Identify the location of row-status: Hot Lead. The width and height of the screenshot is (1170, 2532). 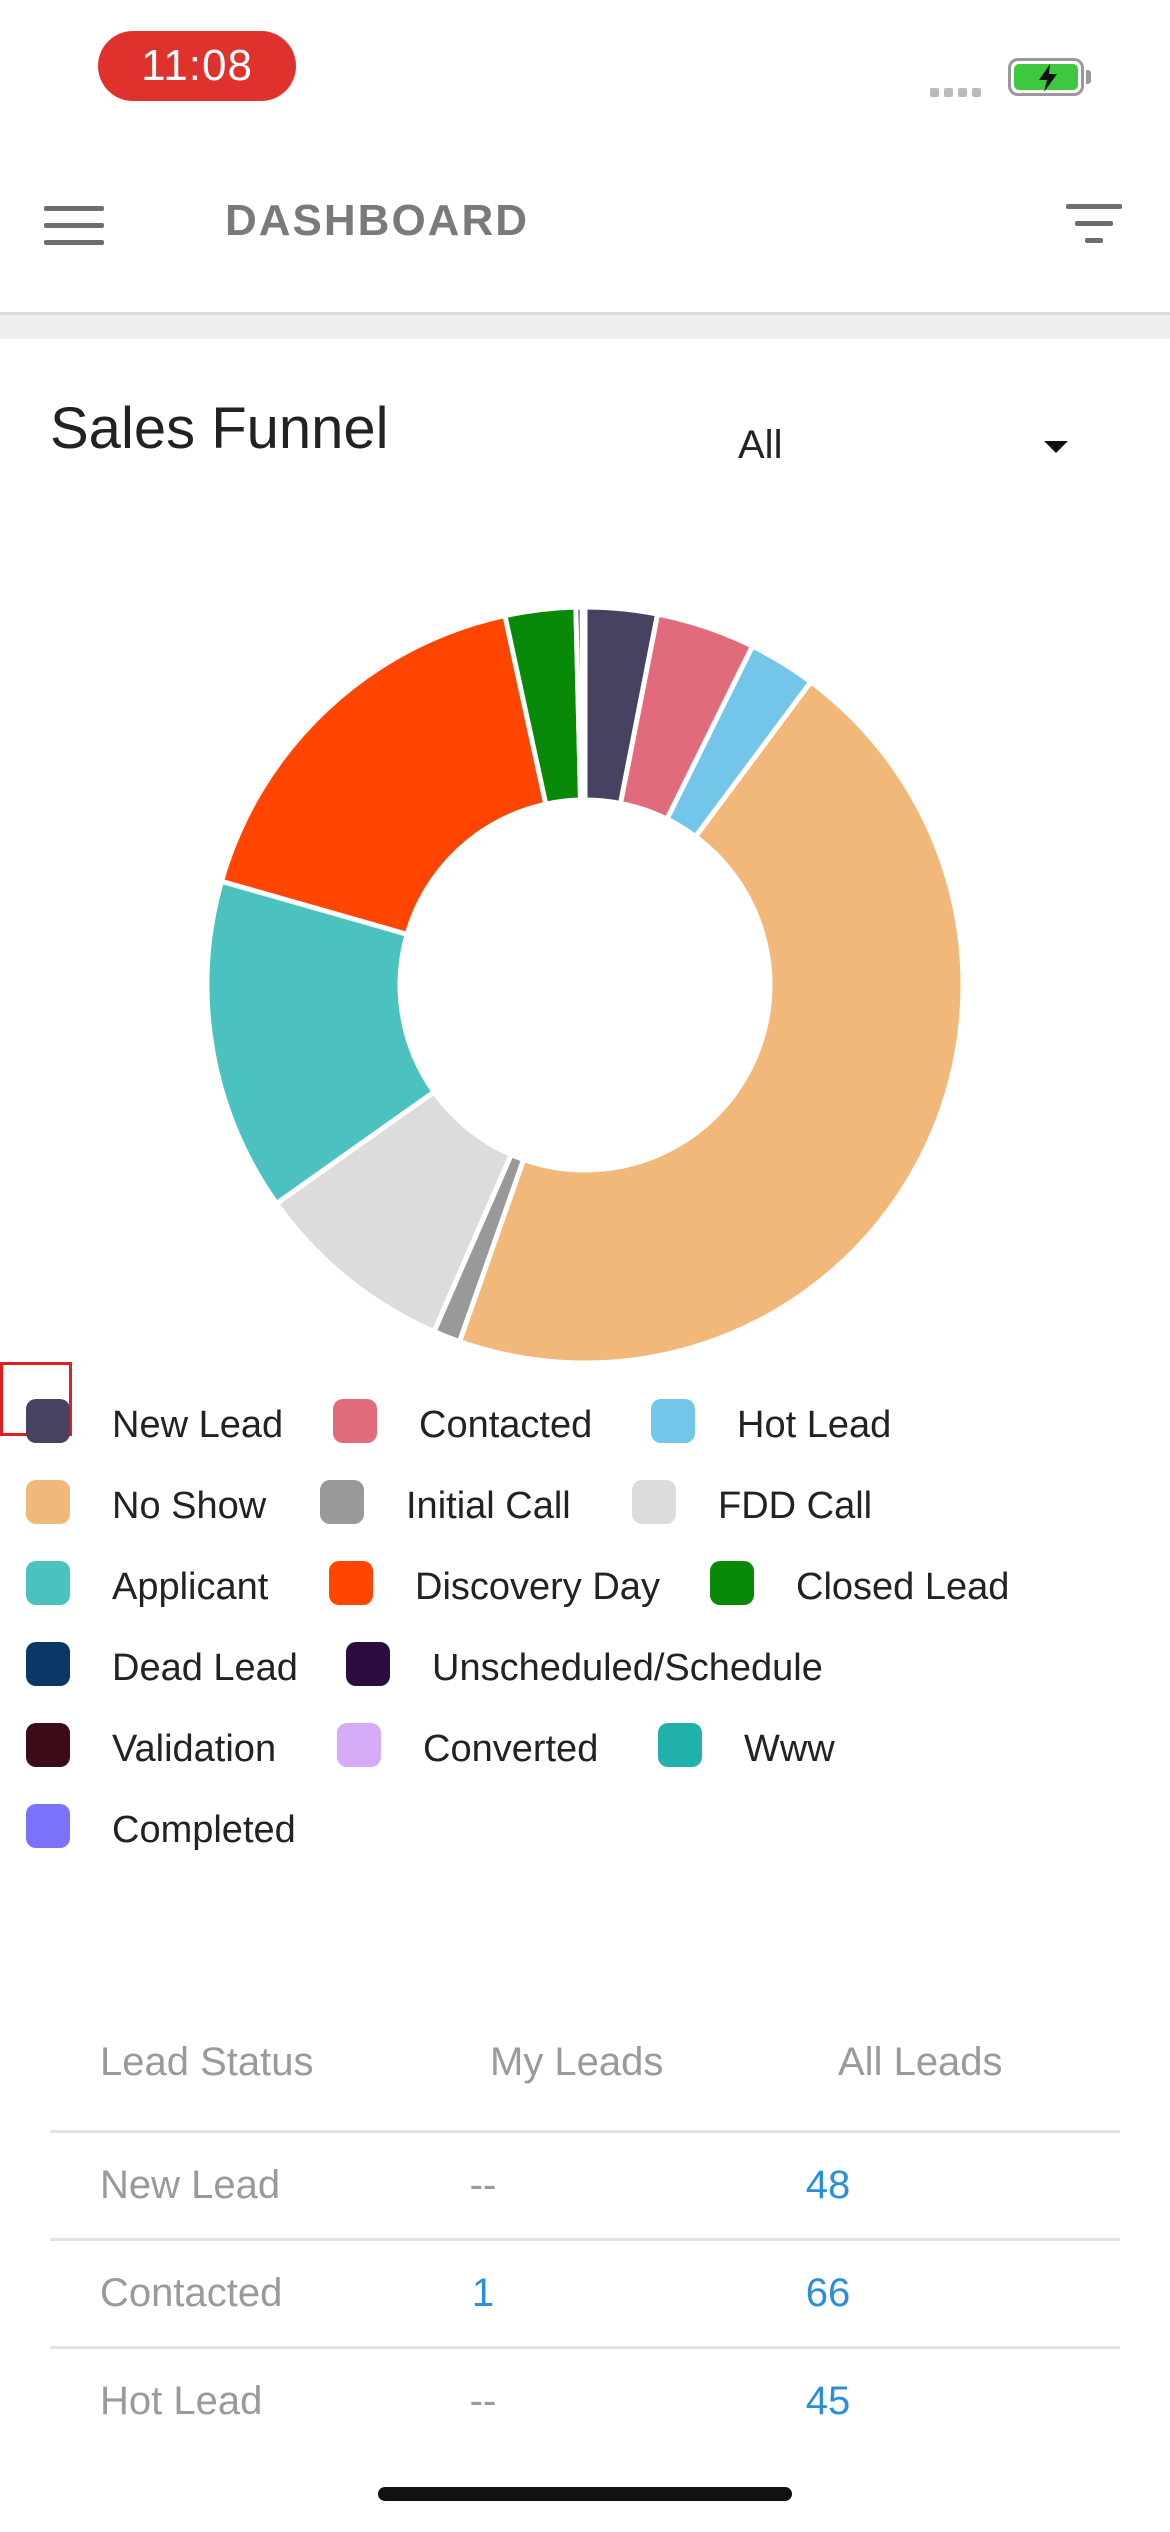
(181, 2401).